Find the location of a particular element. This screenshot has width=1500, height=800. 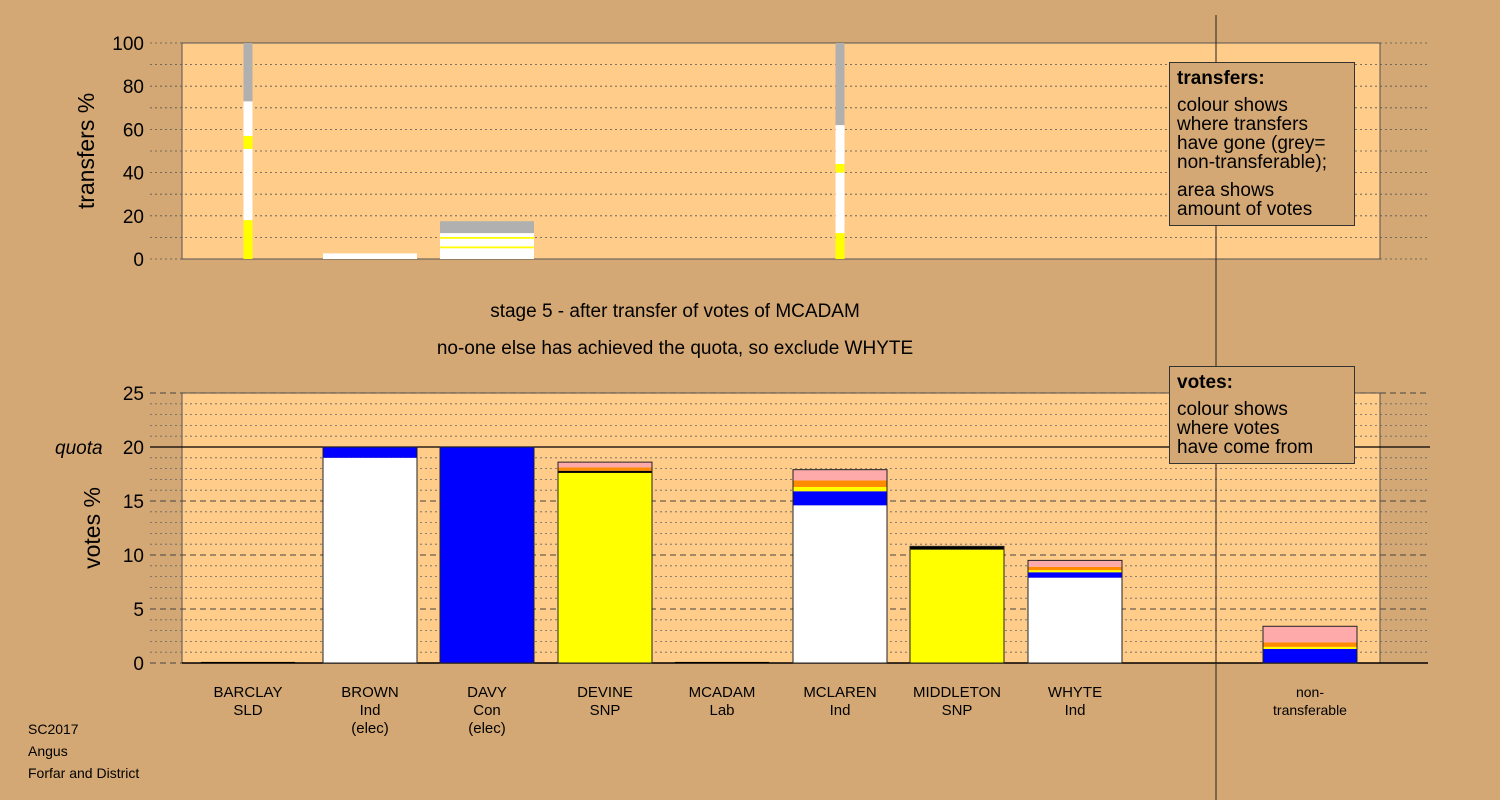

votes-y-tick-label: 20 is located at coordinates (133, 448).